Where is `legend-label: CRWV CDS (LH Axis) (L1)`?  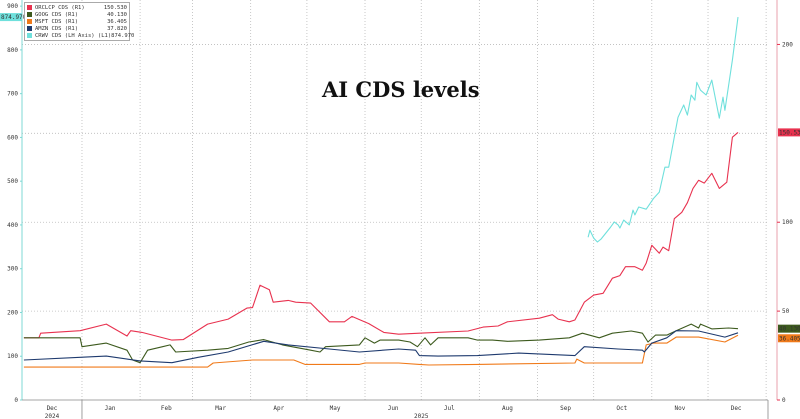 legend-label: CRWV CDS (LH Axis) (L1) is located at coordinates (73, 35).